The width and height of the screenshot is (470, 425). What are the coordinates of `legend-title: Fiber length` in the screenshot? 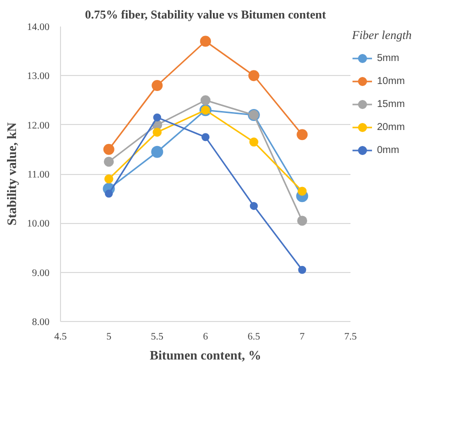 It's located at (382, 35).